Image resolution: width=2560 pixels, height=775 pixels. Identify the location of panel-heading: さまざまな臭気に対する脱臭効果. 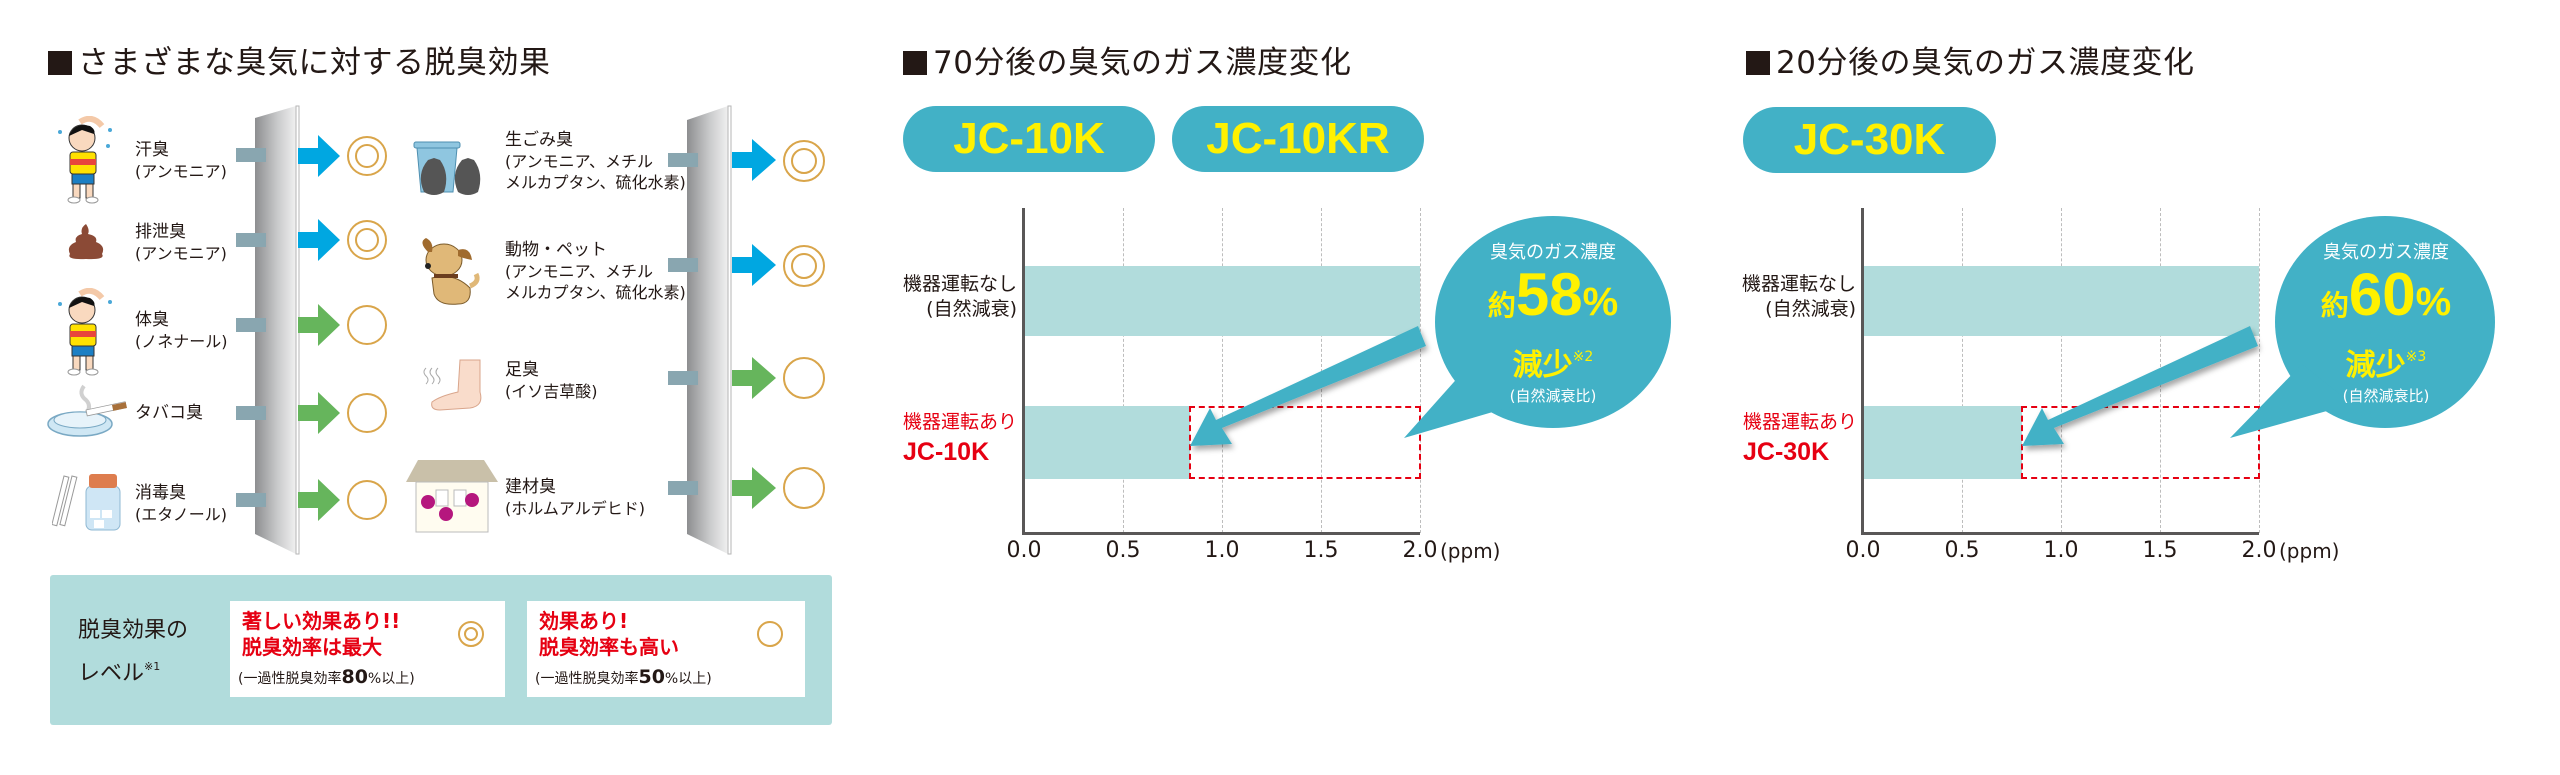
(299, 63).